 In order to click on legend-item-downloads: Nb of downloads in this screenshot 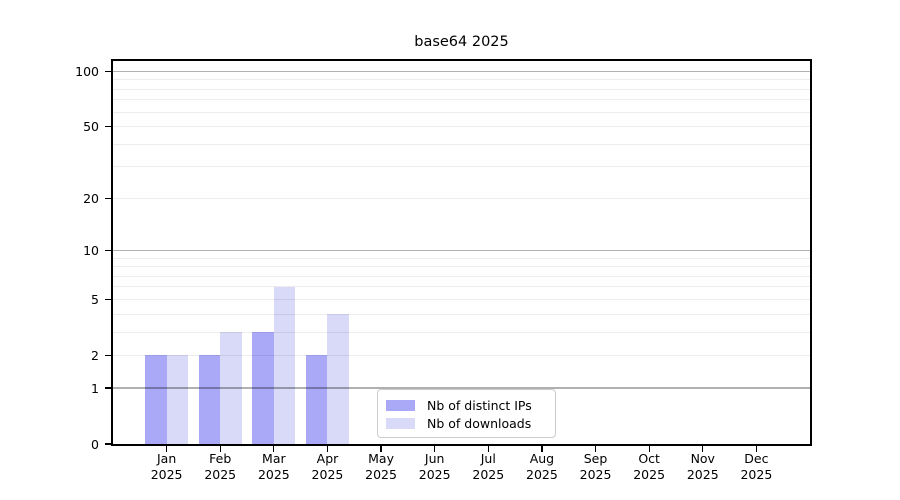, I will do `click(466, 424)`.